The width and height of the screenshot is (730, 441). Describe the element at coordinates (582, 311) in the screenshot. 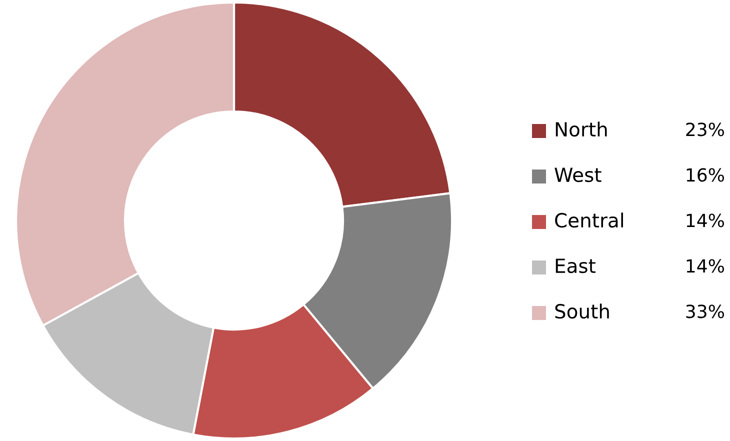

I see `legend-label: South` at that location.